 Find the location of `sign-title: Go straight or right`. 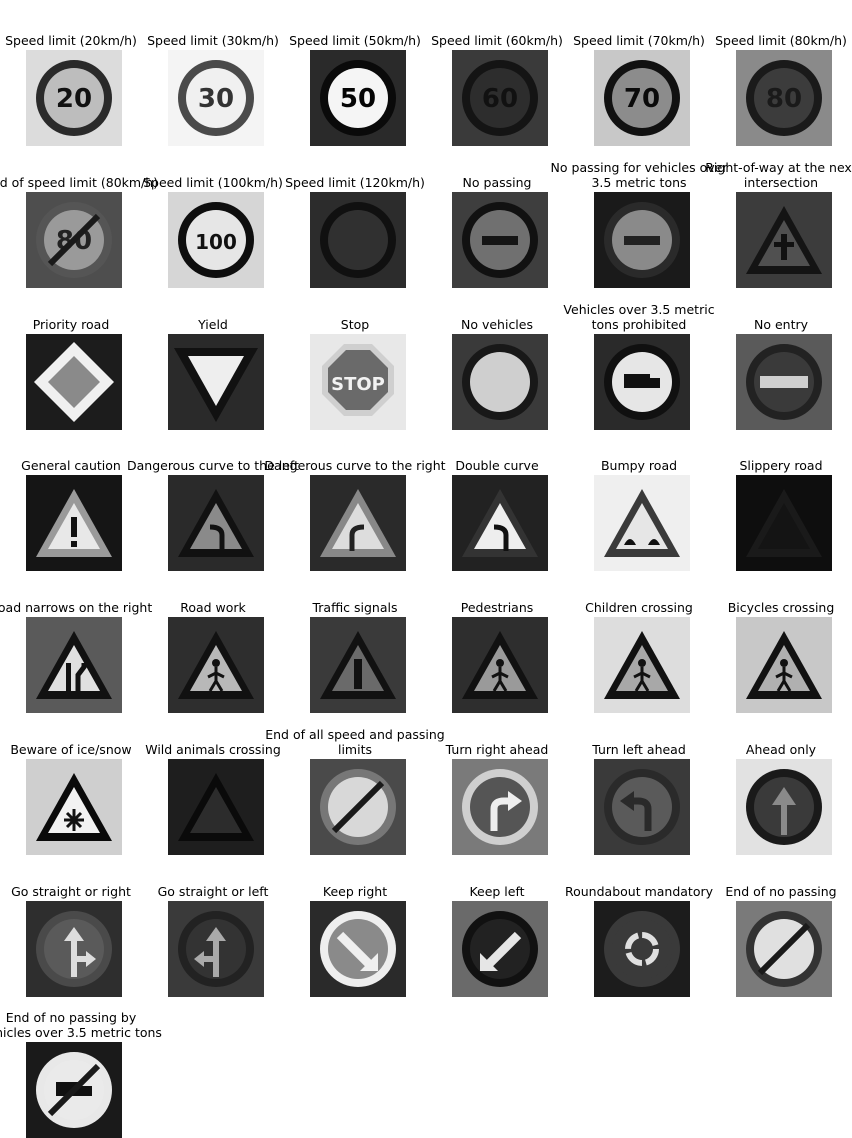

sign-title: Go straight or right is located at coordinates (81, 876).